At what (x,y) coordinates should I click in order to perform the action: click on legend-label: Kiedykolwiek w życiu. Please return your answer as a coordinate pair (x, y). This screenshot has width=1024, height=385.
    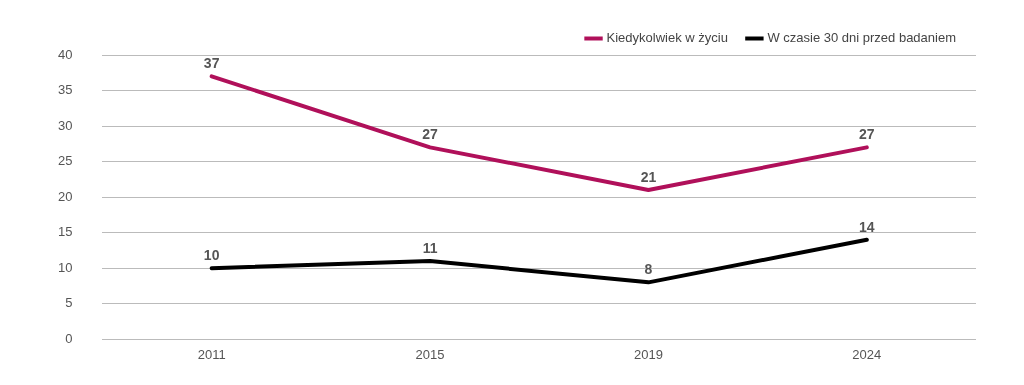
    Looking at the image, I should click on (667, 38).